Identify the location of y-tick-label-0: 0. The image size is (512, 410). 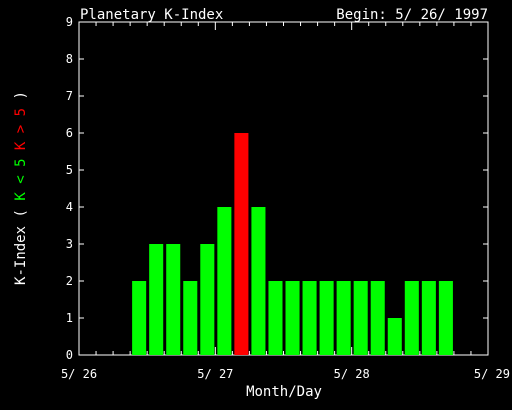
(69, 355).